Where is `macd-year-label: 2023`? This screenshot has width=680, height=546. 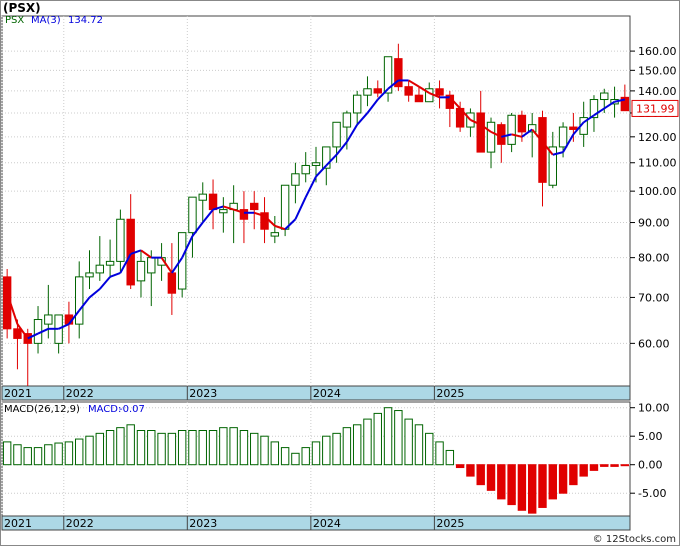
macd-year-label: 2023 is located at coordinates (203, 523).